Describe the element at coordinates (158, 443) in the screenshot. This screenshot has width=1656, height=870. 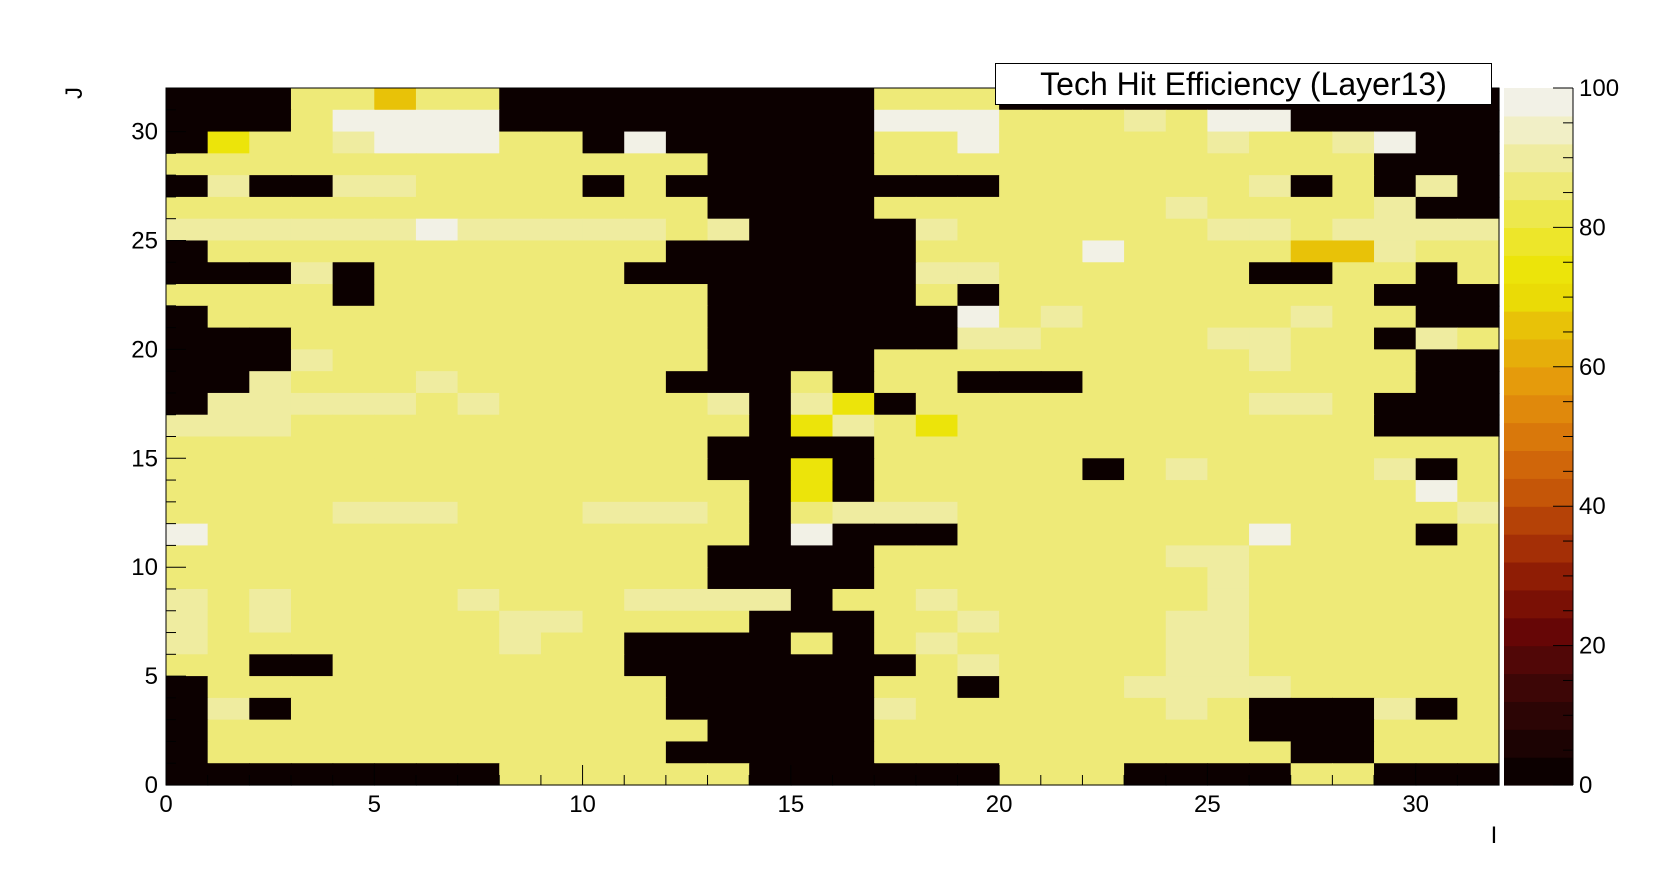
I see `y-axis: 0 5 10 15 20 25 30` at that location.